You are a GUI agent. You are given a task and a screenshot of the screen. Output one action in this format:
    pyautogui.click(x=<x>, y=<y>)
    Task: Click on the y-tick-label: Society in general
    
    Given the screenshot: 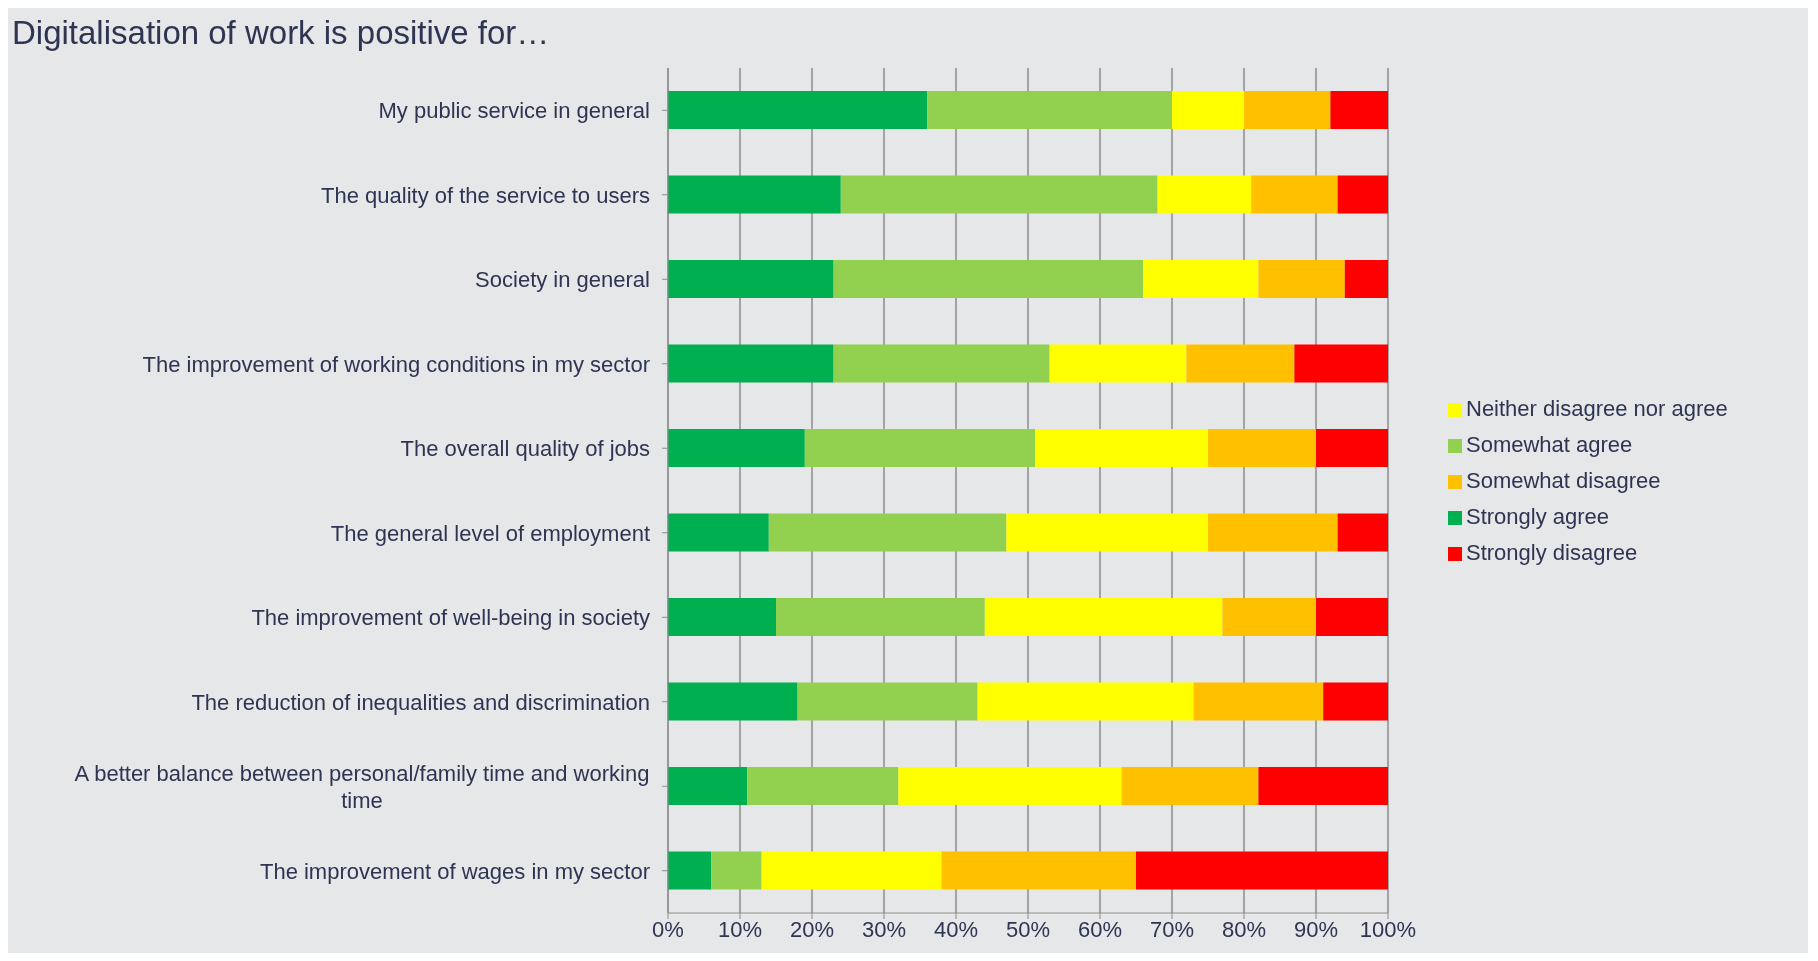 What is the action you would take?
    pyautogui.click(x=562, y=279)
    